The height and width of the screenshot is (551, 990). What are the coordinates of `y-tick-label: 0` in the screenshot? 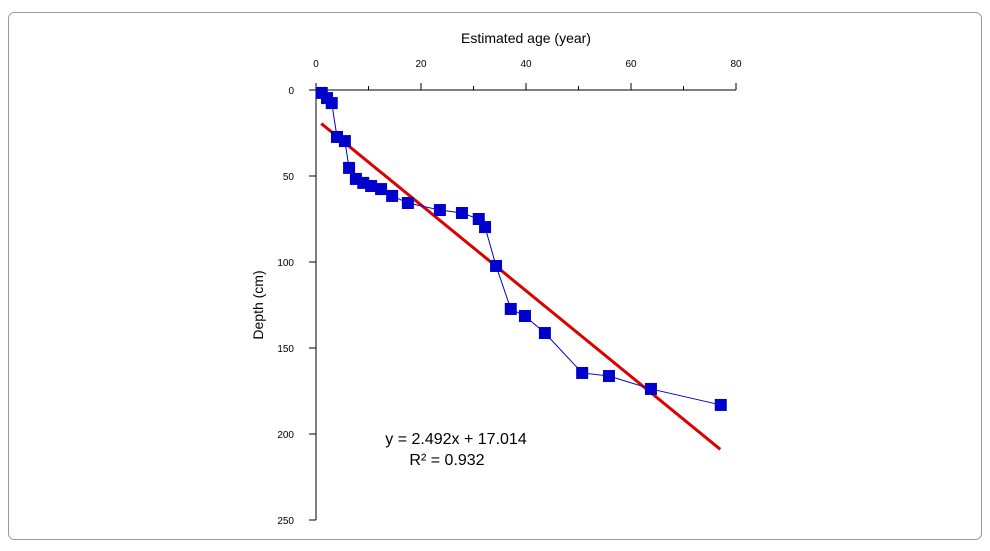 It's located at (291, 91).